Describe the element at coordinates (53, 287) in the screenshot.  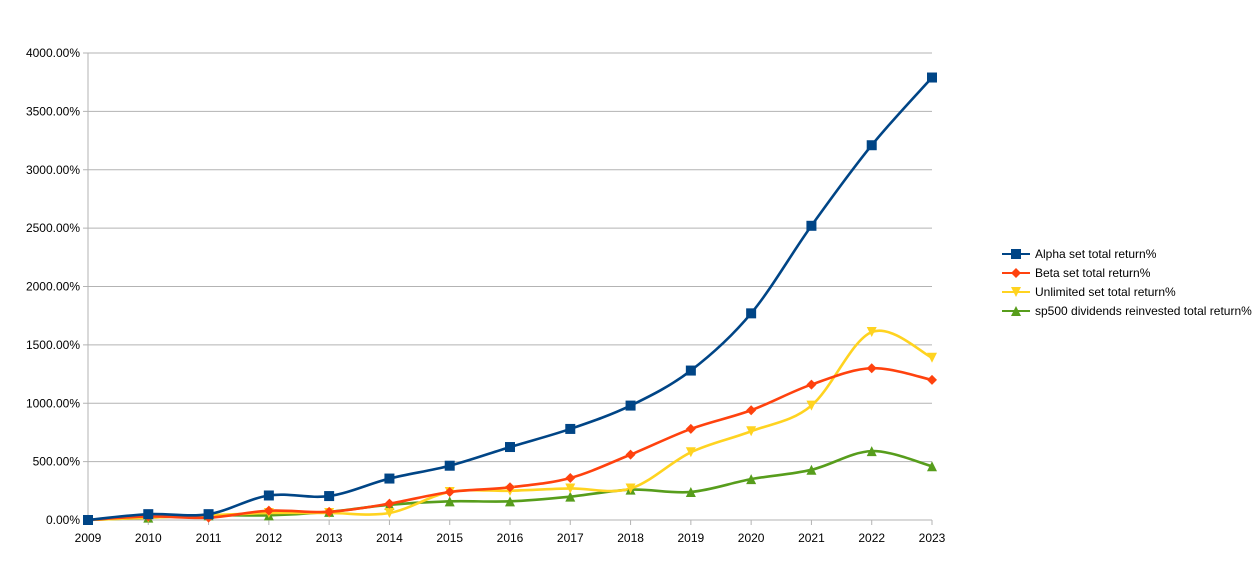
I see `y-tick-label: 2000.00%` at that location.